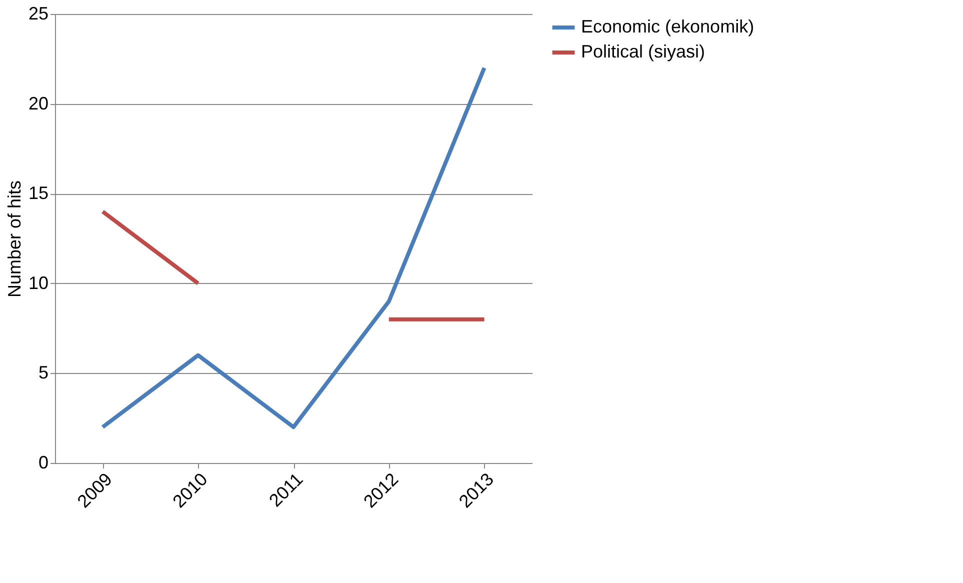 This screenshot has width=963, height=583. What do you see at coordinates (43, 462) in the screenshot?
I see `y-tick-label: 0` at bounding box center [43, 462].